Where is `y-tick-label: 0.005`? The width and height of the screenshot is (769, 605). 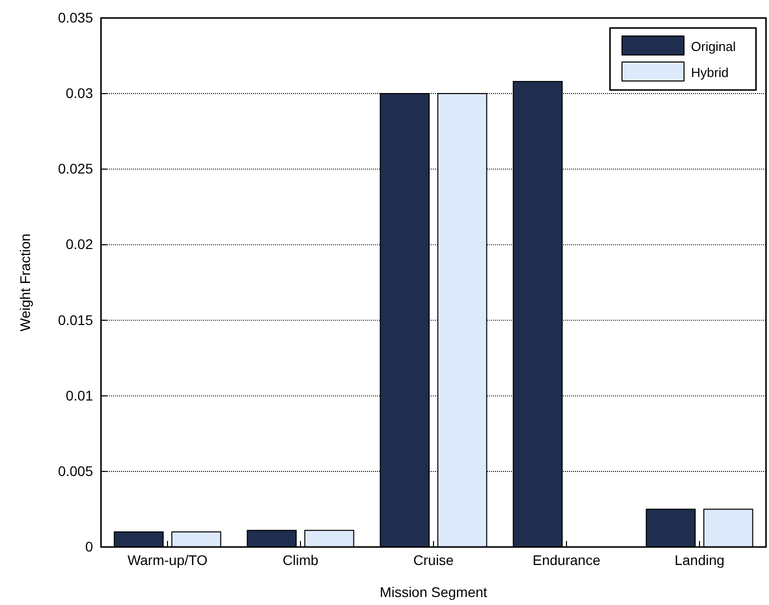
y-tick-label: 0.005 is located at coordinates (76, 470).